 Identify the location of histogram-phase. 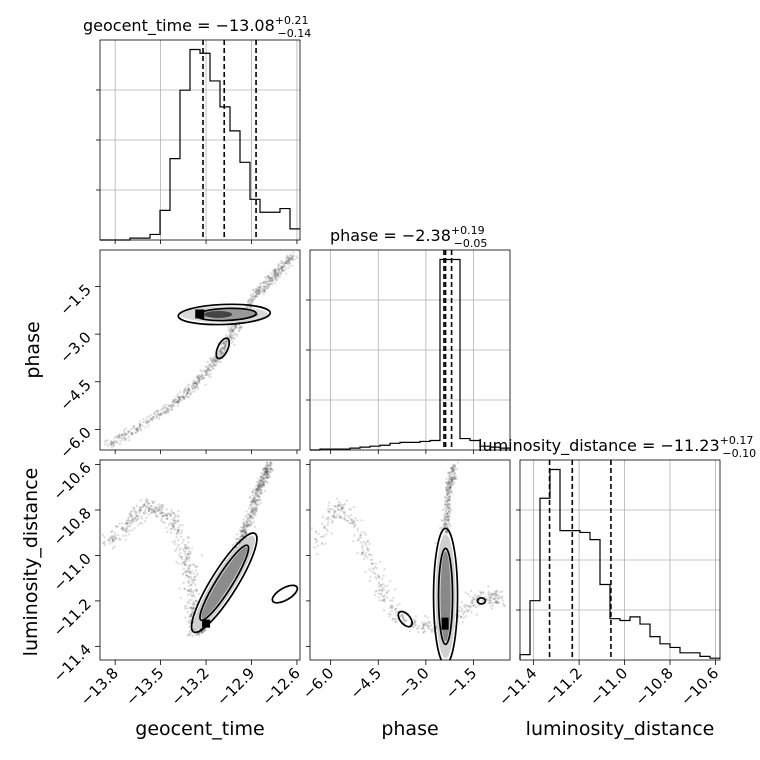
(410, 354).